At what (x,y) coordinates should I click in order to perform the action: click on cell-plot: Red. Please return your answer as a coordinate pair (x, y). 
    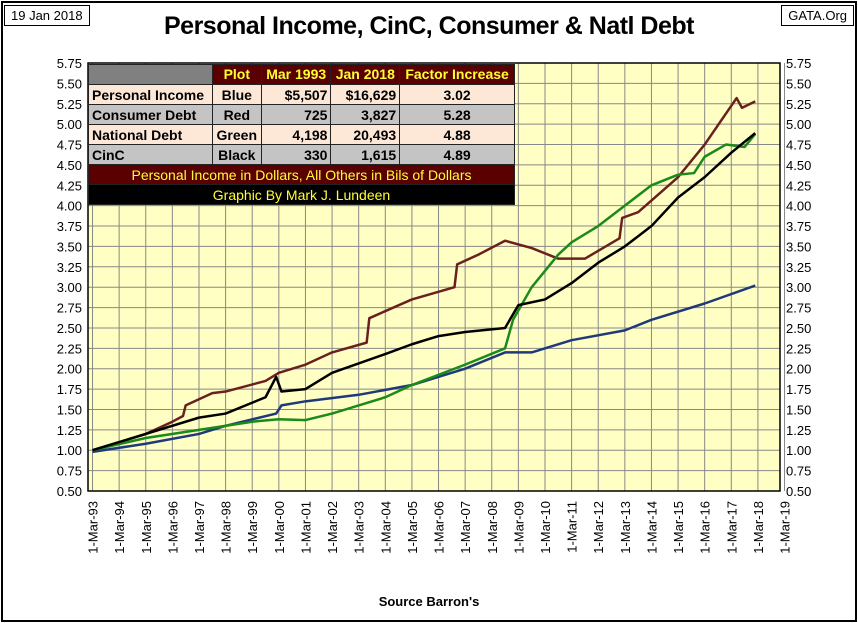
    Looking at the image, I should click on (236, 114).